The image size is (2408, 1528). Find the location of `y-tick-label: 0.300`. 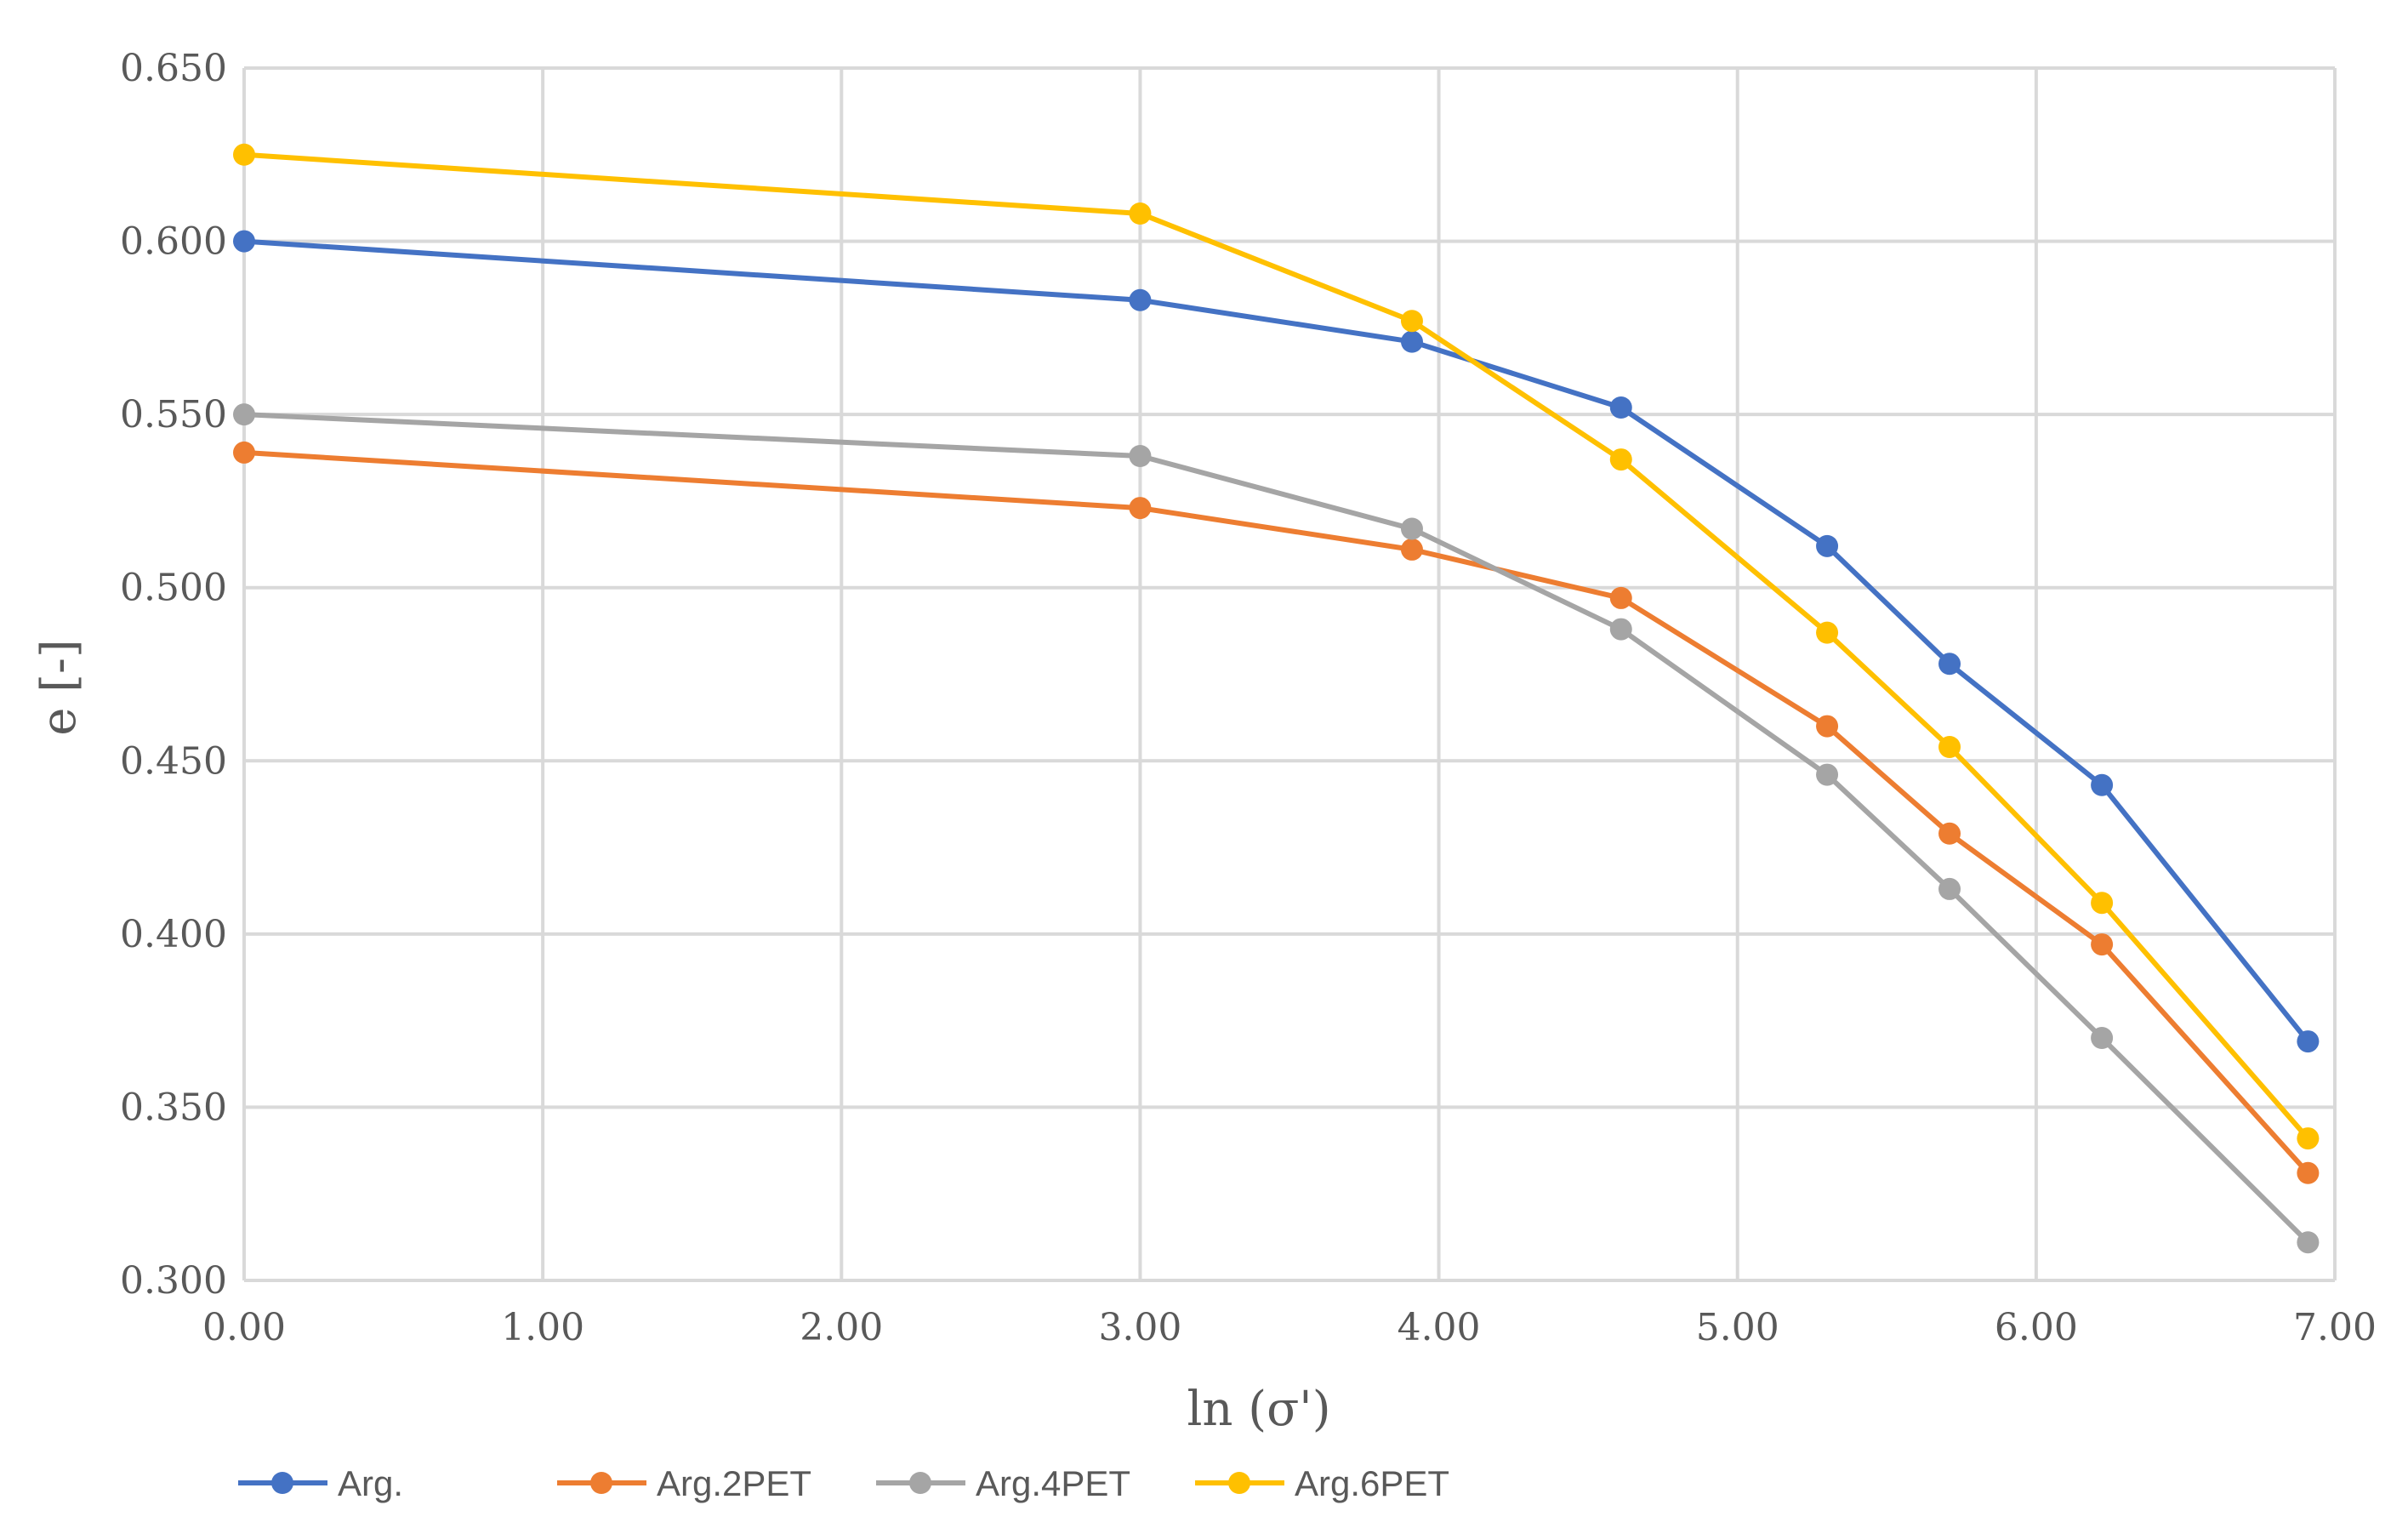

y-tick-label: 0.300 is located at coordinates (173, 1281).